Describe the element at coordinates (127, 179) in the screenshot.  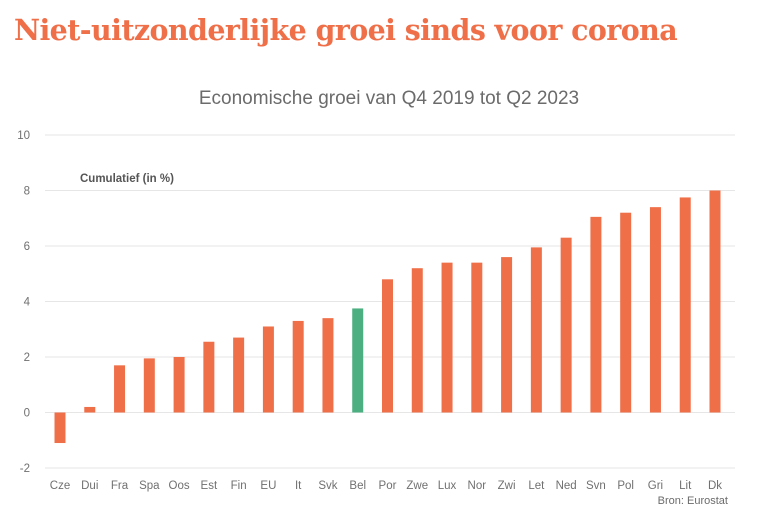
I see `chart-annotation: Cumulatief (in %)` at that location.